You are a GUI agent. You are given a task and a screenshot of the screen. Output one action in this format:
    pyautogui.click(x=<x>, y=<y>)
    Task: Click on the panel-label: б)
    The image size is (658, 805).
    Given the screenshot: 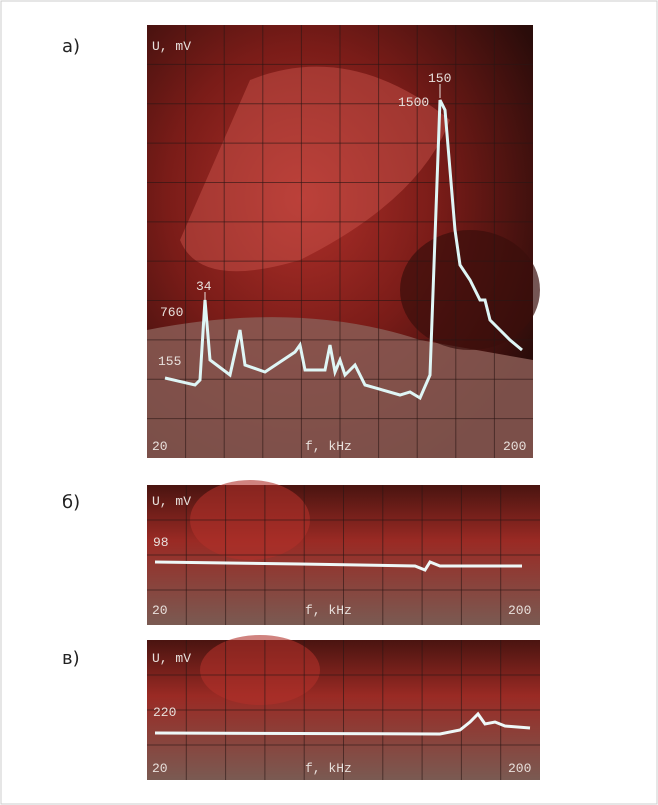 What is the action you would take?
    pyautogui.click(x=71, y=502)
    